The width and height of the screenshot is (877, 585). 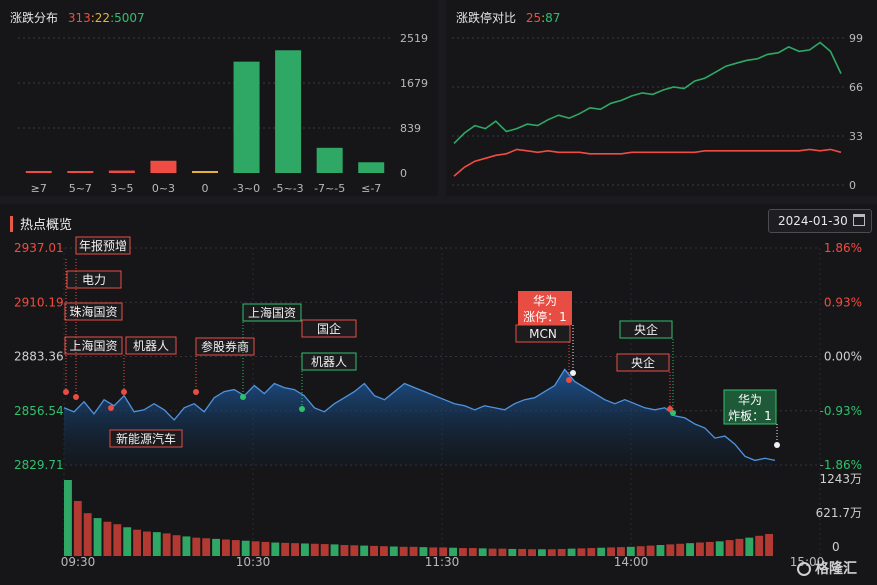 What do you see at coordinates (329, 328) in the screenshot?
I see `tag-guoqi-box` at bounding box center [329, 328].